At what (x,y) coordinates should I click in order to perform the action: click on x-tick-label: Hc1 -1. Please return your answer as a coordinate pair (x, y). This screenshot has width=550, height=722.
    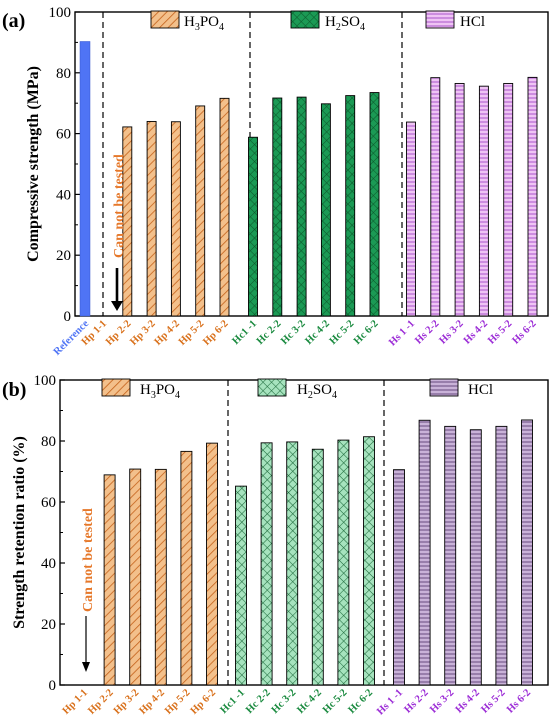
    Looking at the image, I should click on (233, 701).